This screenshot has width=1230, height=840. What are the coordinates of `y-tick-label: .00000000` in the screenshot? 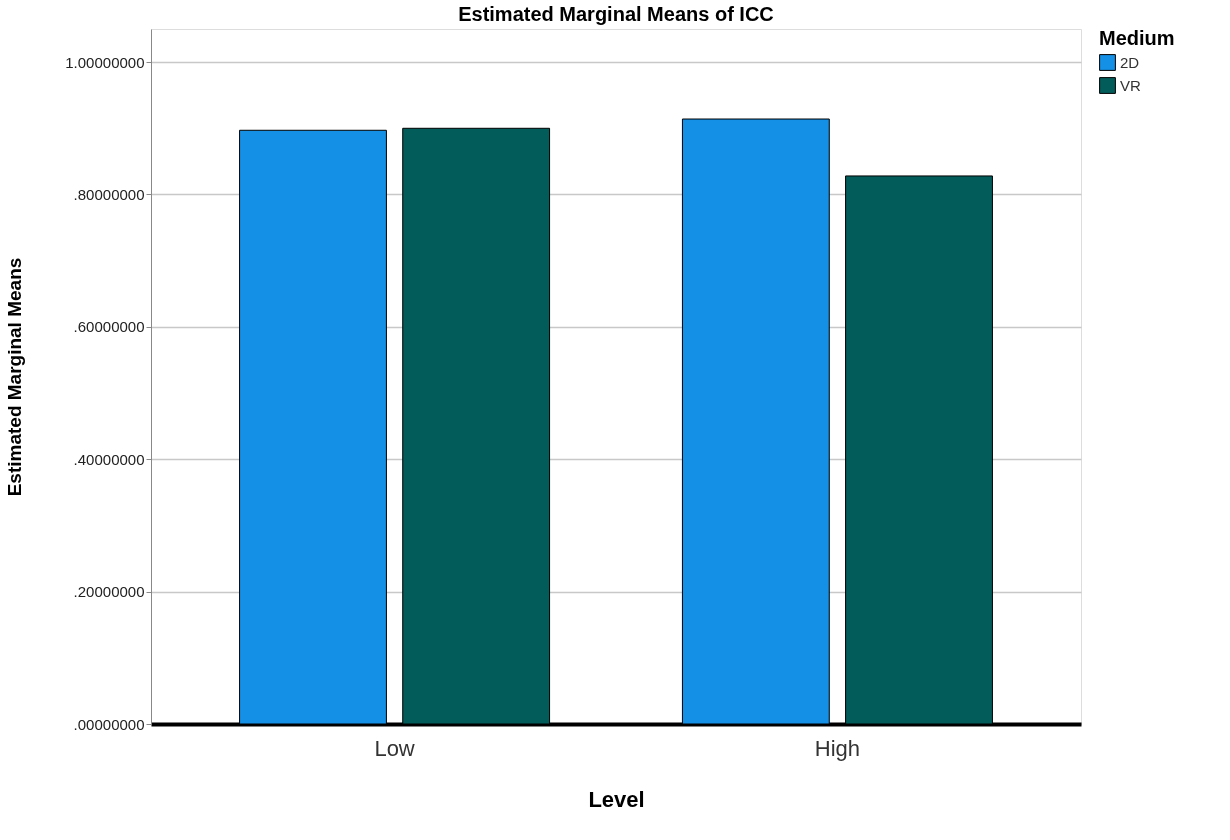 It's located at (109, 724).